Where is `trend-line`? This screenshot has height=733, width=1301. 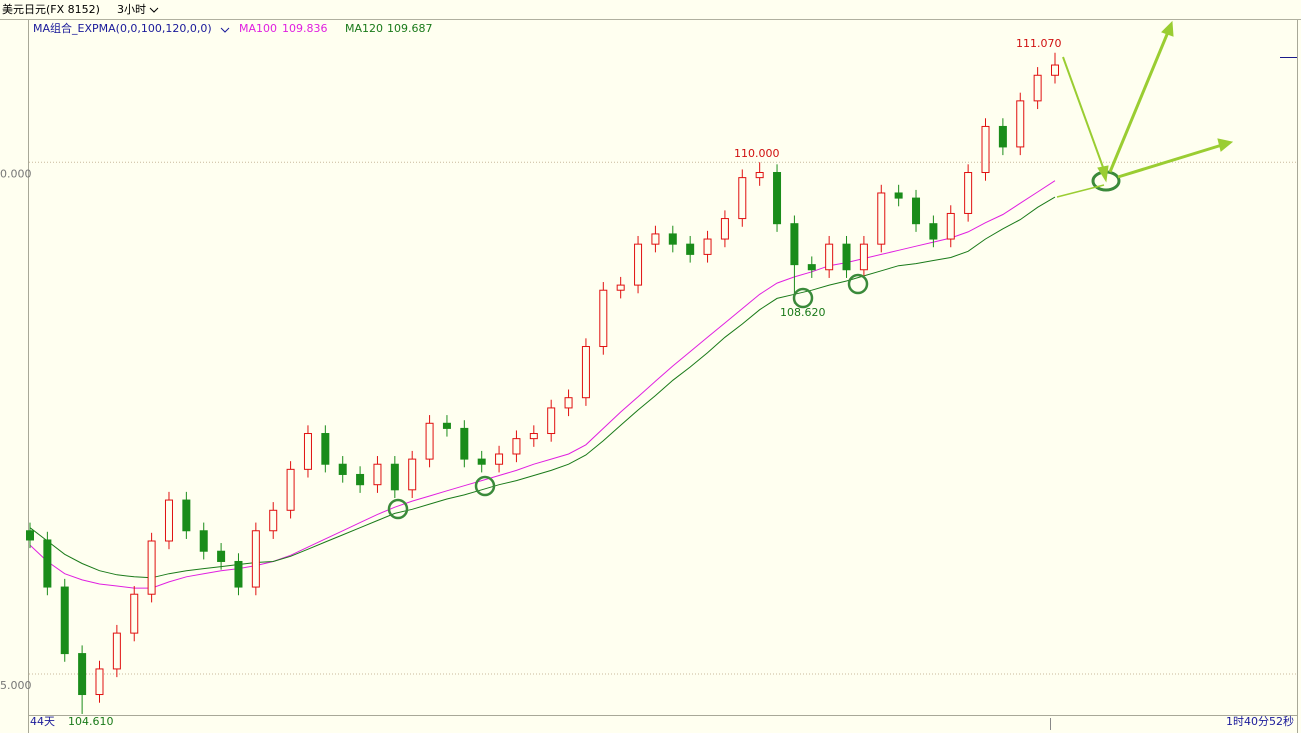 trend-line is located at coordinates (1080, 191).